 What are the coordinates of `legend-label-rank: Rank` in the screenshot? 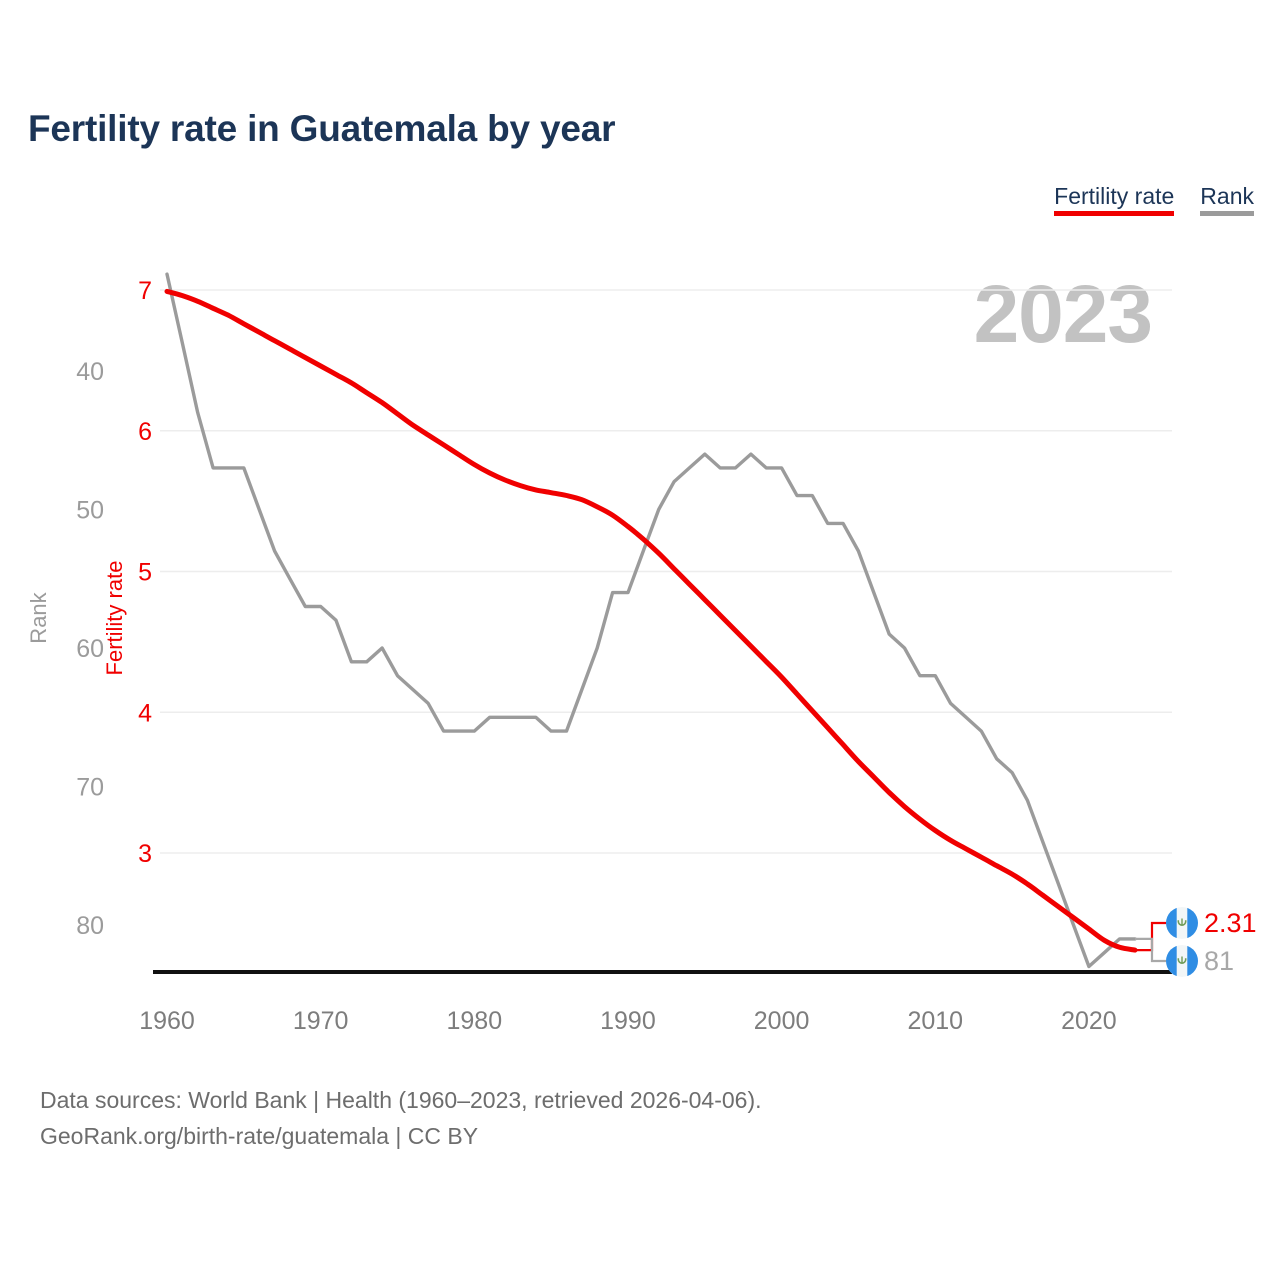 It's located at (1227, 196).